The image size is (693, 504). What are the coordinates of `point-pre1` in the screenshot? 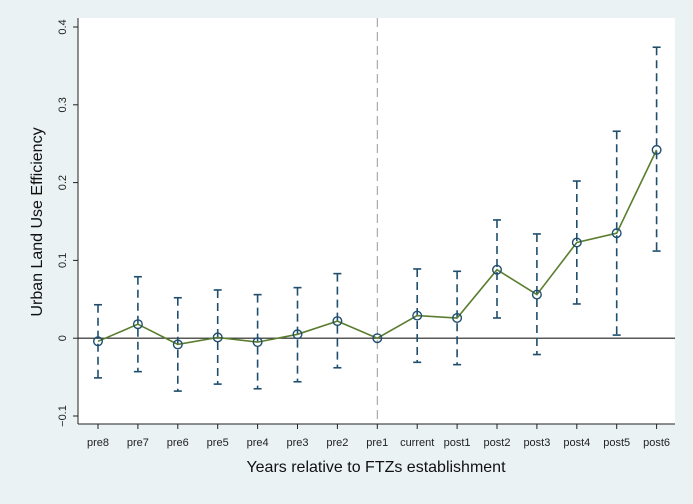 It's located at (377, 338).